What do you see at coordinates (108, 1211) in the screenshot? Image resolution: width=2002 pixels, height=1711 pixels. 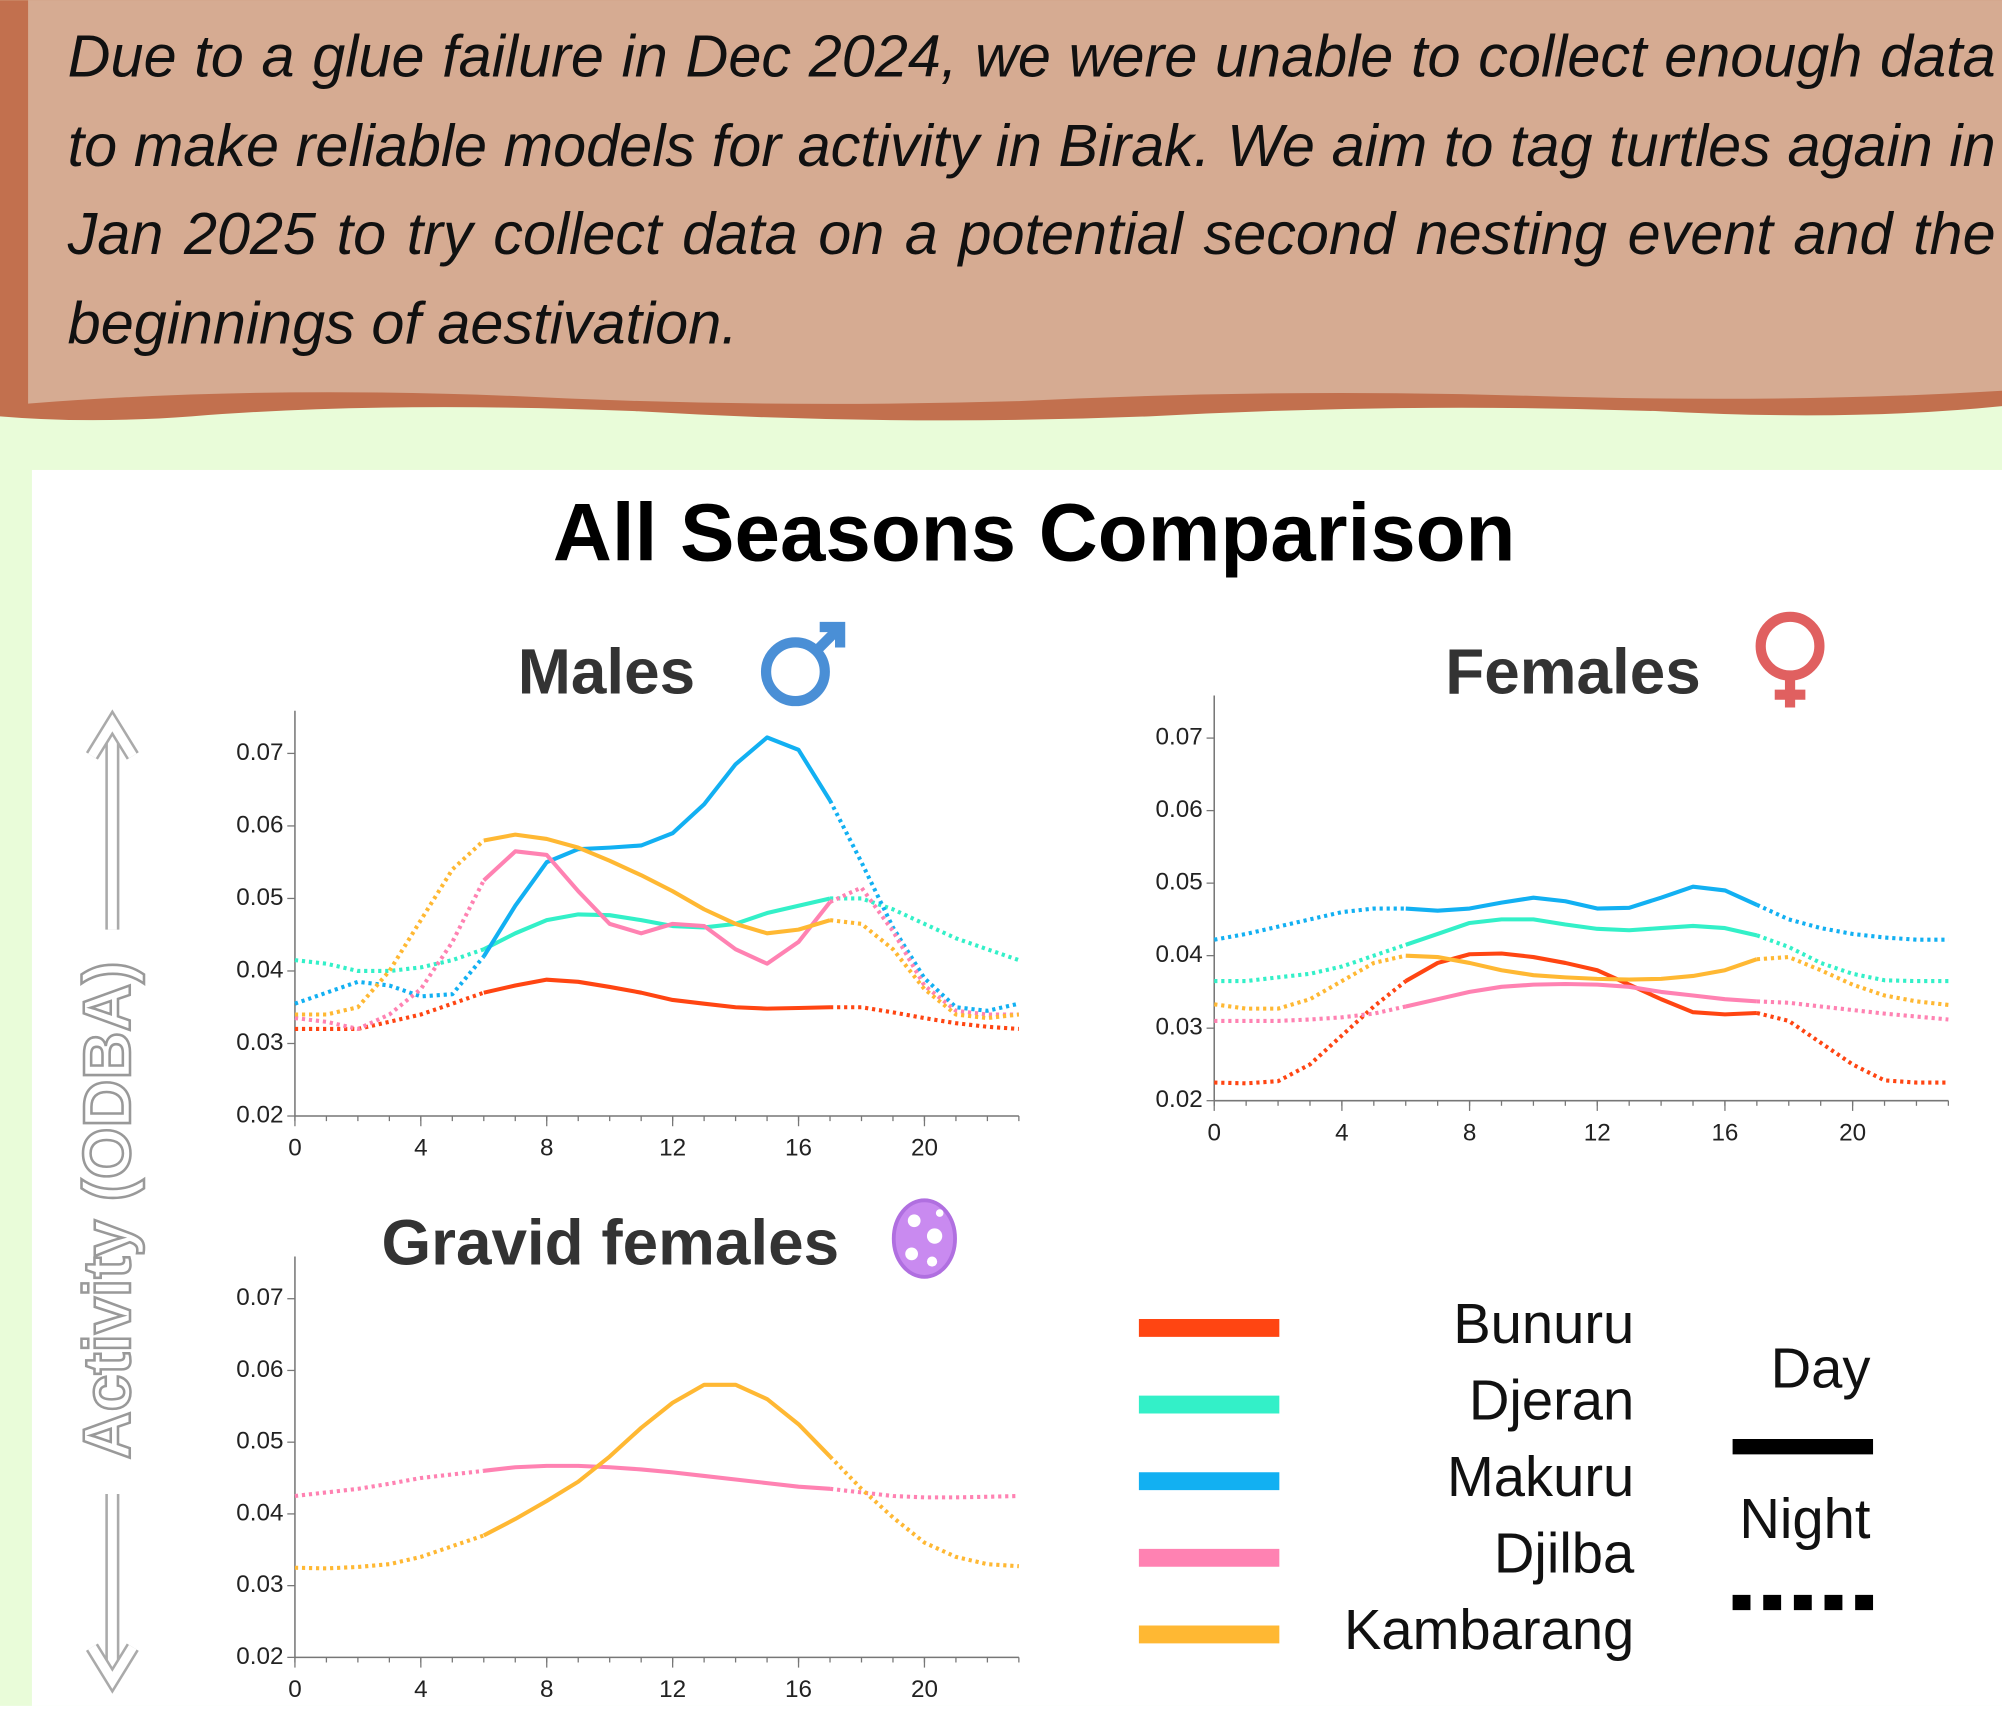 I see `y-axis-label: Activity (ODBA)` at bounding box center [108, 1211].